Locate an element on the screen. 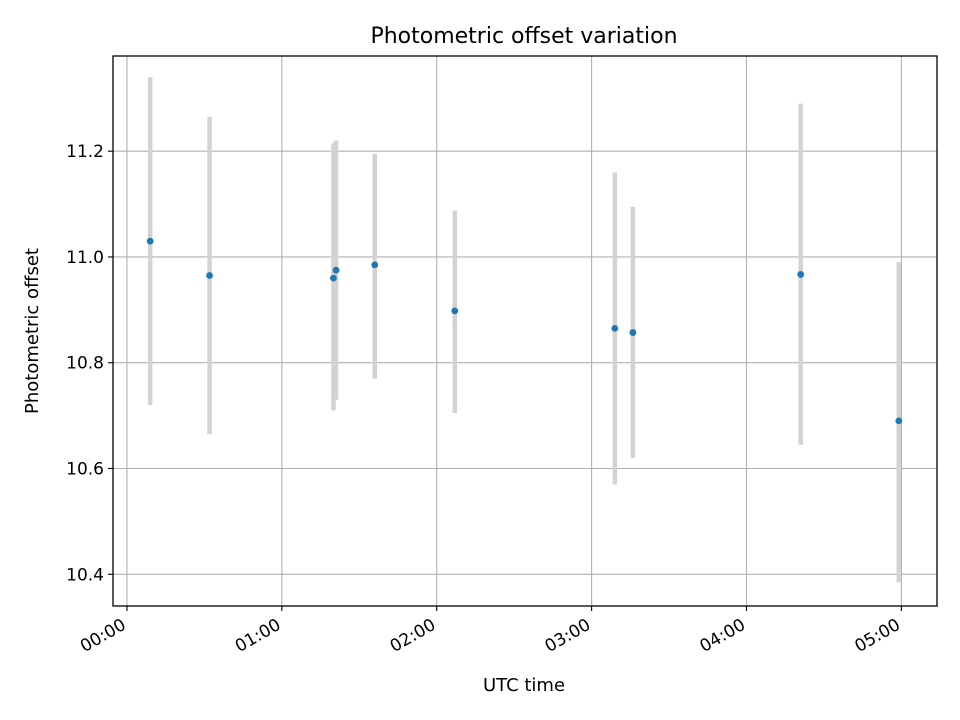  y-axis-label: Photometric offset is located at coordinates (32, 331).